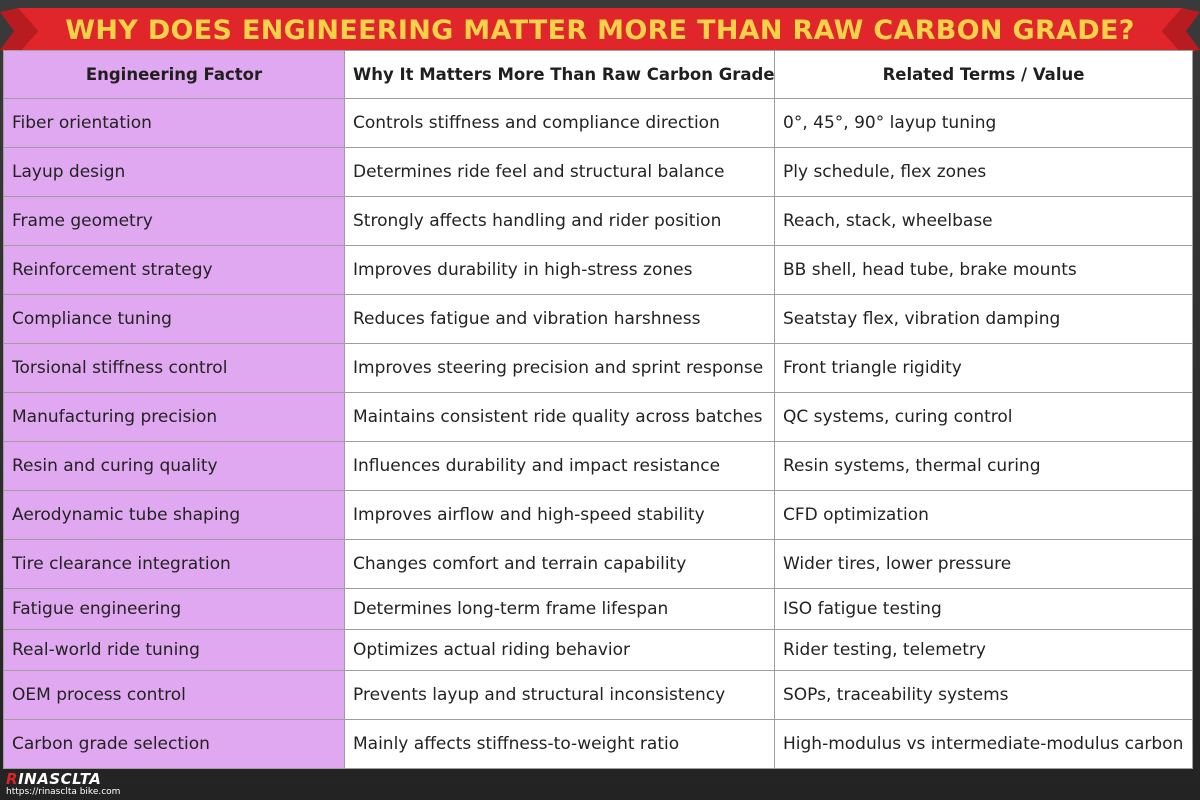  Describe the element at coordinates (559, 564) in the screenshot. I see `reason-cell: Changes comfort and terrain capability` at that location.